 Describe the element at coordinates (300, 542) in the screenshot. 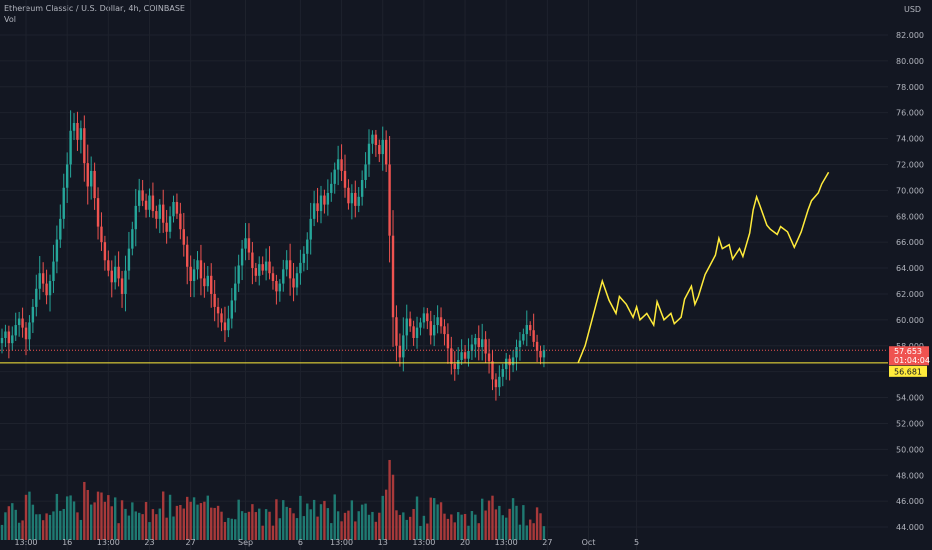

I see `time-tick-label: 6` at that location.